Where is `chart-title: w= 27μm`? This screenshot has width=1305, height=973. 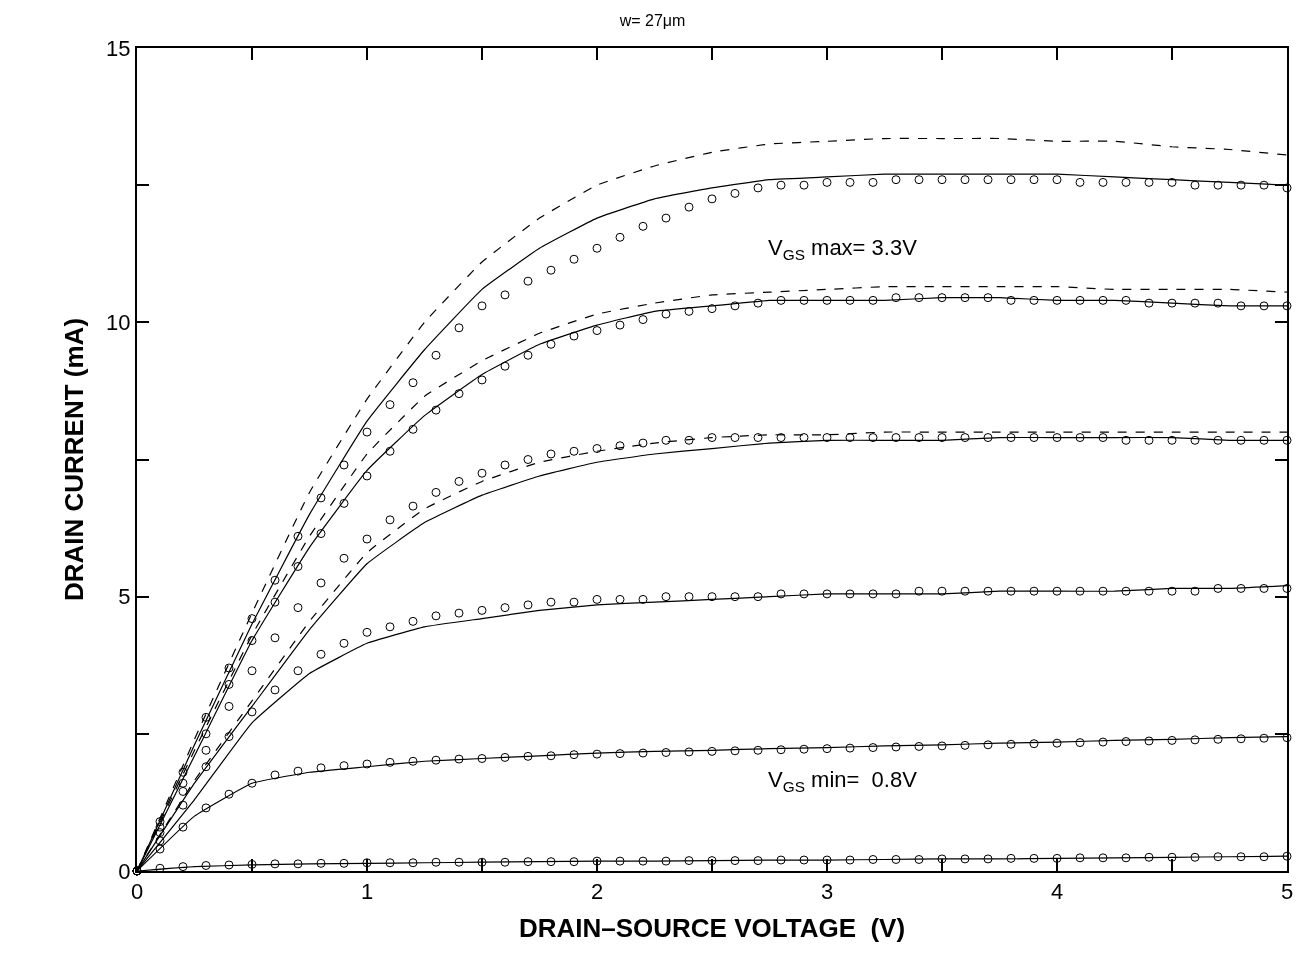
chart-title: w= 27μm is located at coordinates (652, 20).